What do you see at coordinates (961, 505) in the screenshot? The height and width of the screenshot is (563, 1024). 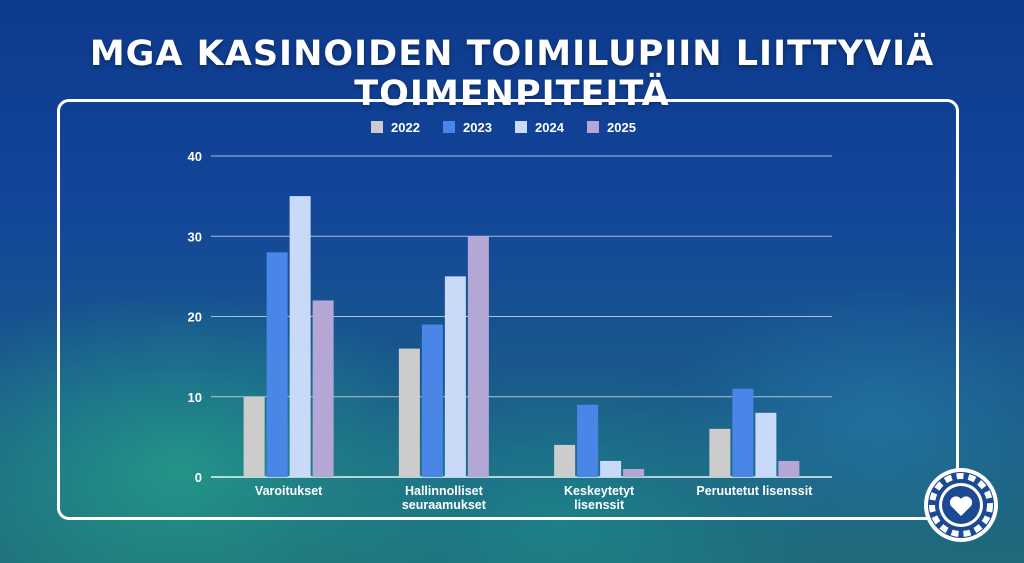 I see `heart-chip-icon` at bounding box center [961, 505].